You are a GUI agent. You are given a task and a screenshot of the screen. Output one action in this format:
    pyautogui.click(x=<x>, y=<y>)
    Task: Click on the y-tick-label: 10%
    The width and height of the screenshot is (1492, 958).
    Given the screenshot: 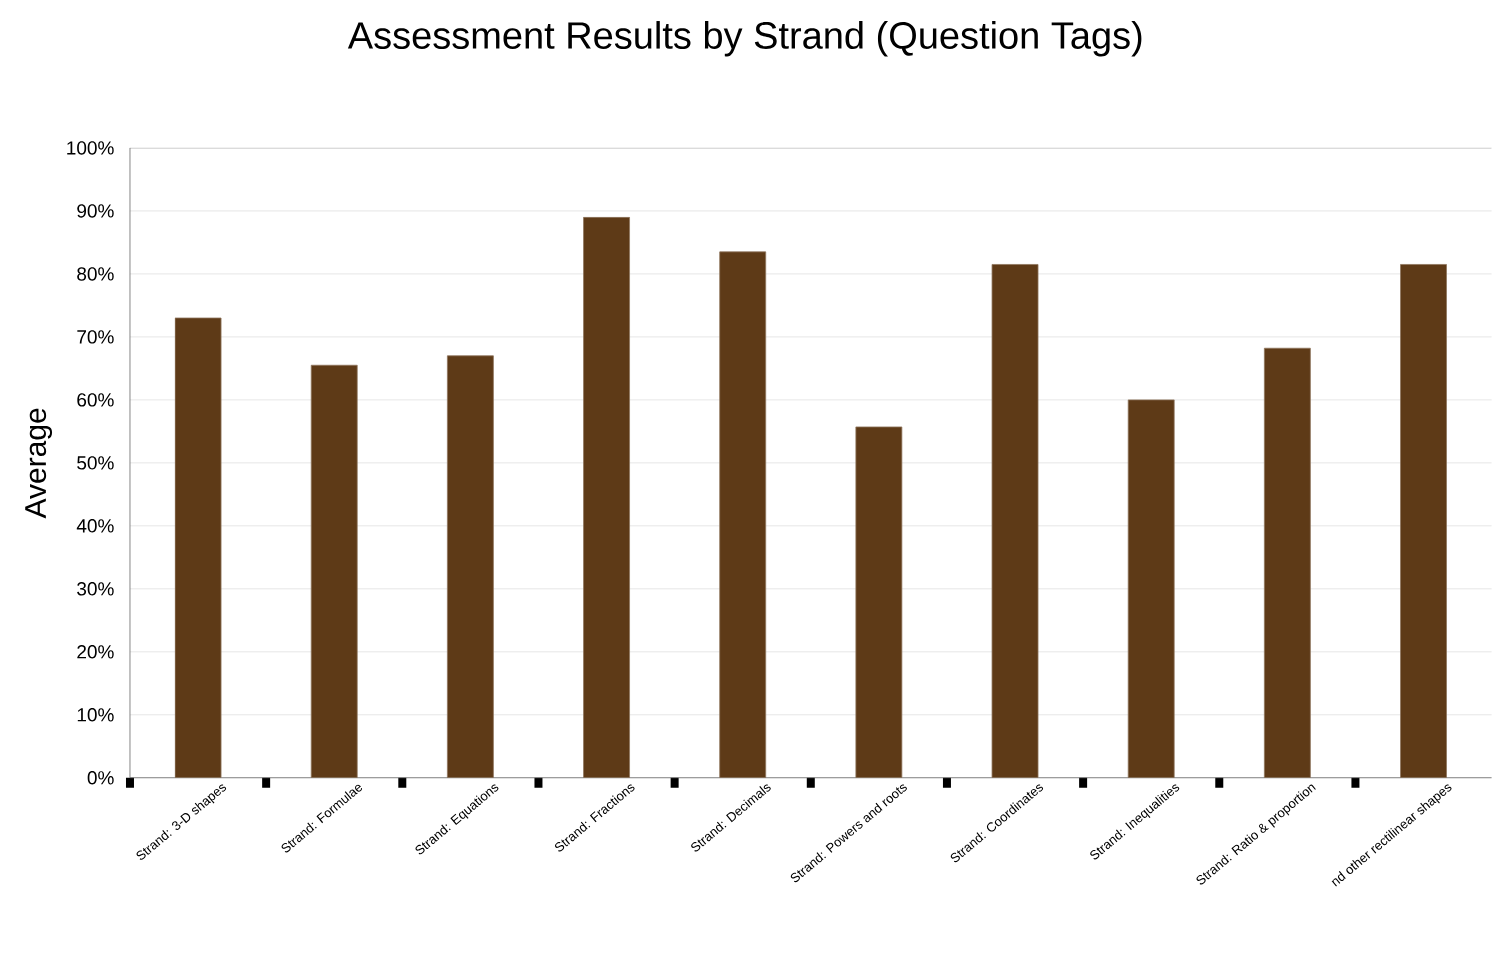 What is the action you would take?
    pyautogui.click(x=95, y=715)
    